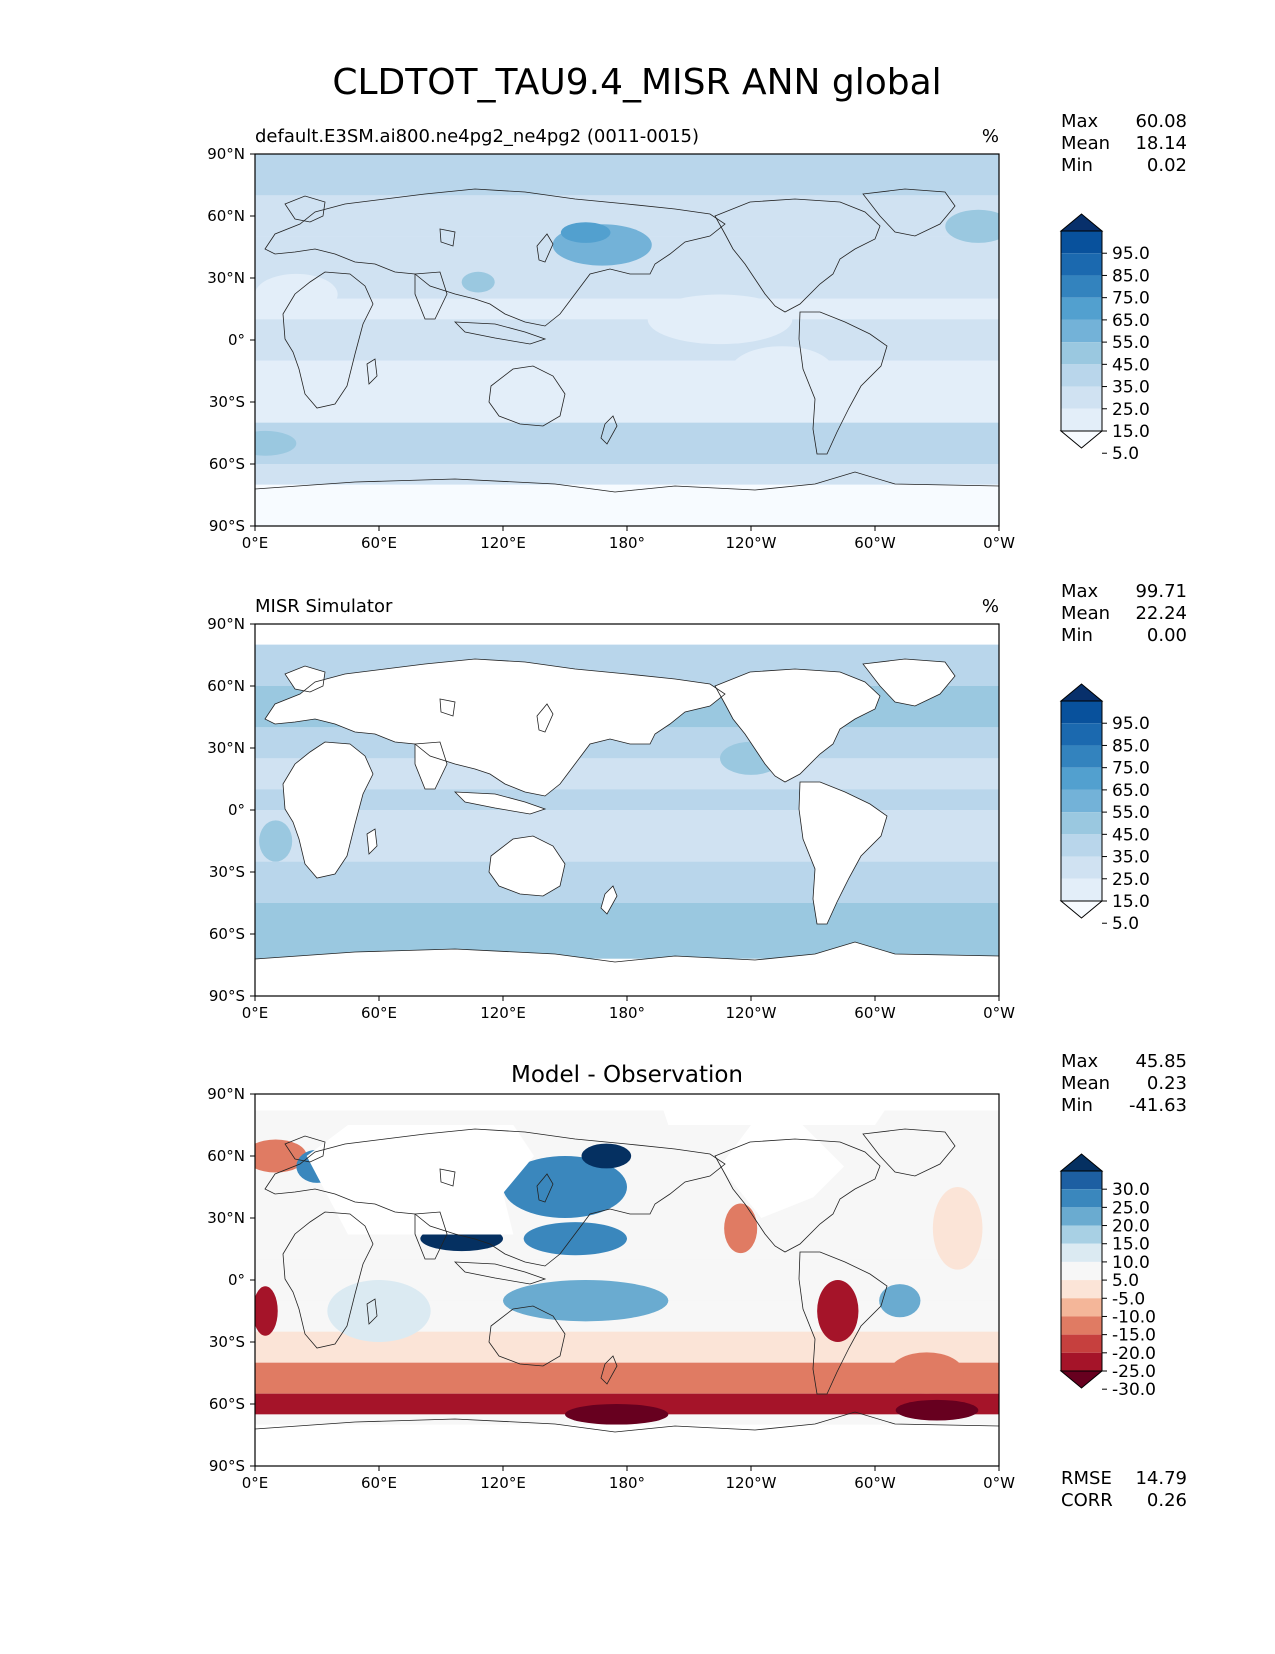  Describe the element at coordinates (1128, 1299) in the screenshot. I see `colorbar-tick-label: -5.0` at that location.